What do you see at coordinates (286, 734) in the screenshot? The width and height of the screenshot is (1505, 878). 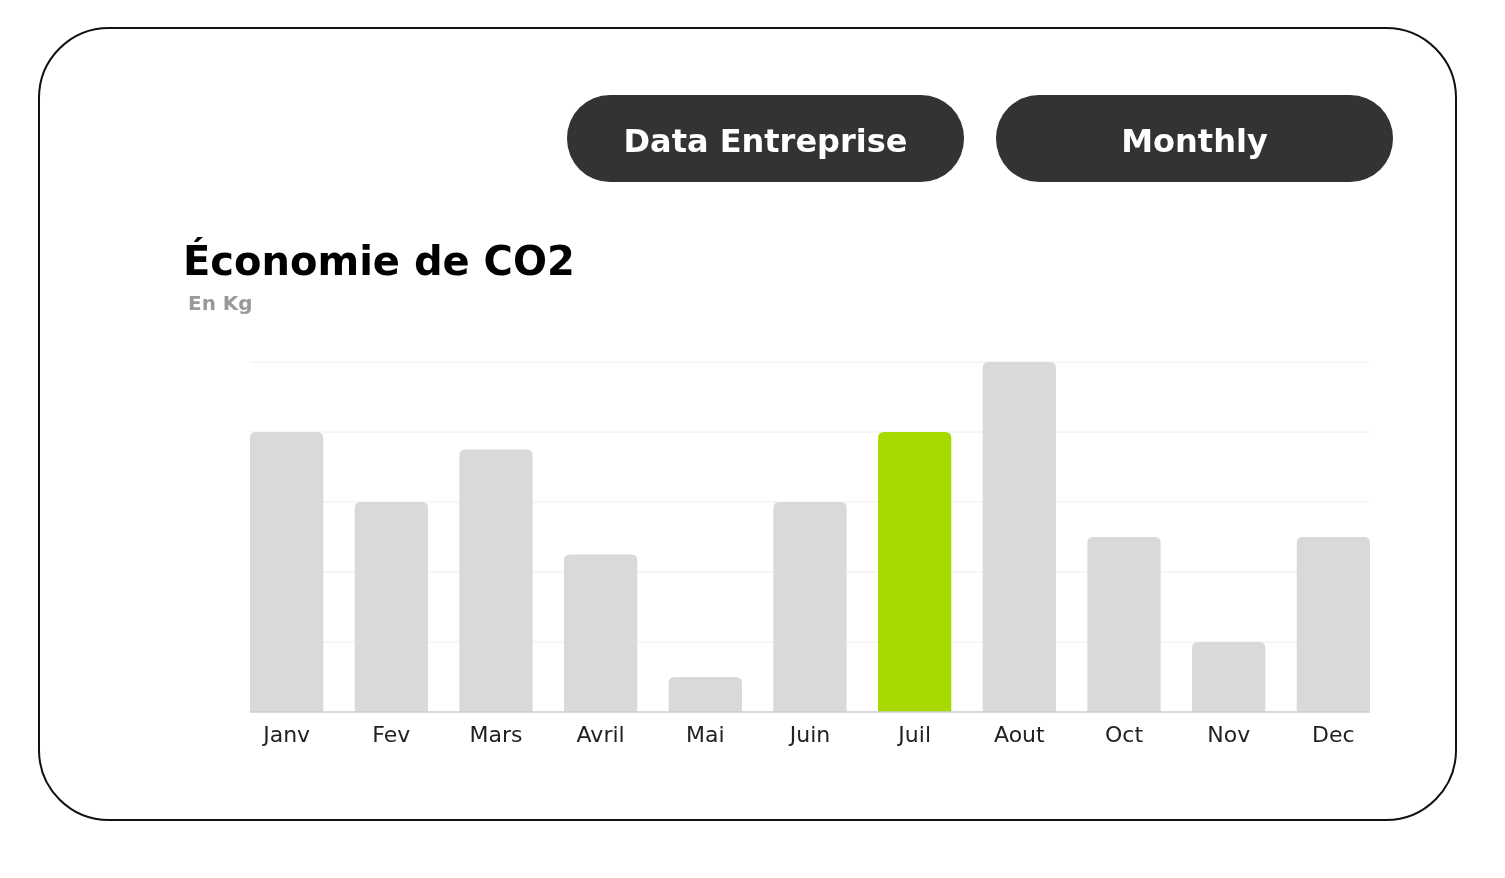 I see `x-tick-label: Janv` at bounding box center [286, 734].